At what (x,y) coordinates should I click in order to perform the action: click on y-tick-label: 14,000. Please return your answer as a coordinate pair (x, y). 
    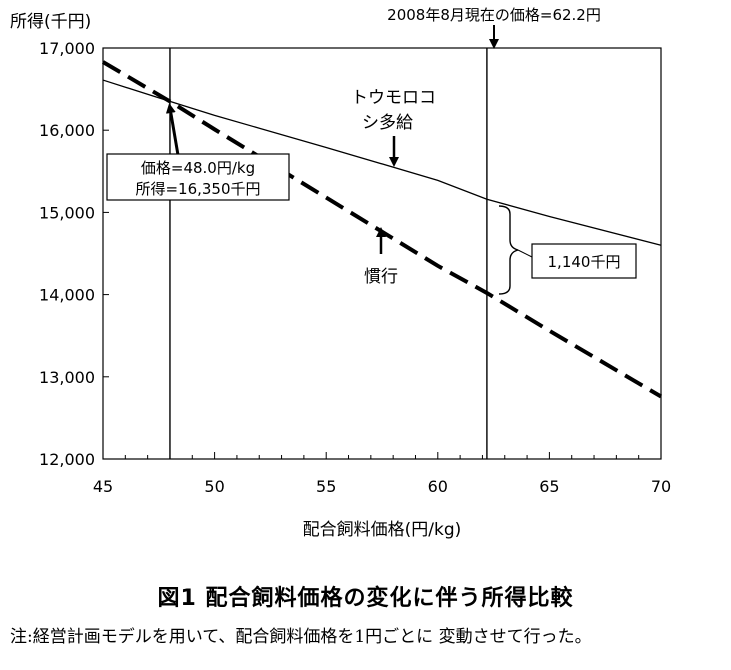
    Looking at the image, I should click on (67, 295).